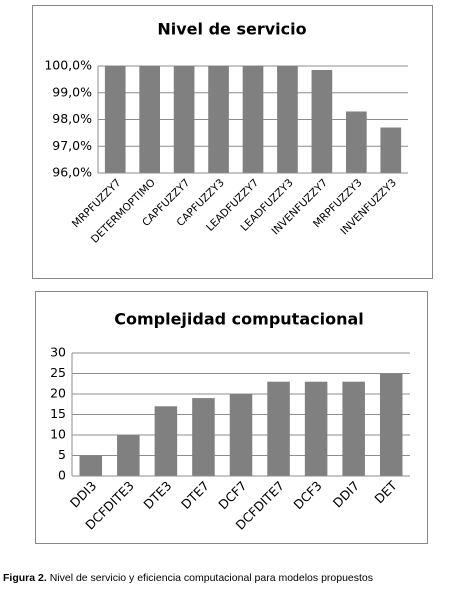  Describe the element at coordinates (58, 393) in the screenshot. I see `y-tick-label: 20` at that location.